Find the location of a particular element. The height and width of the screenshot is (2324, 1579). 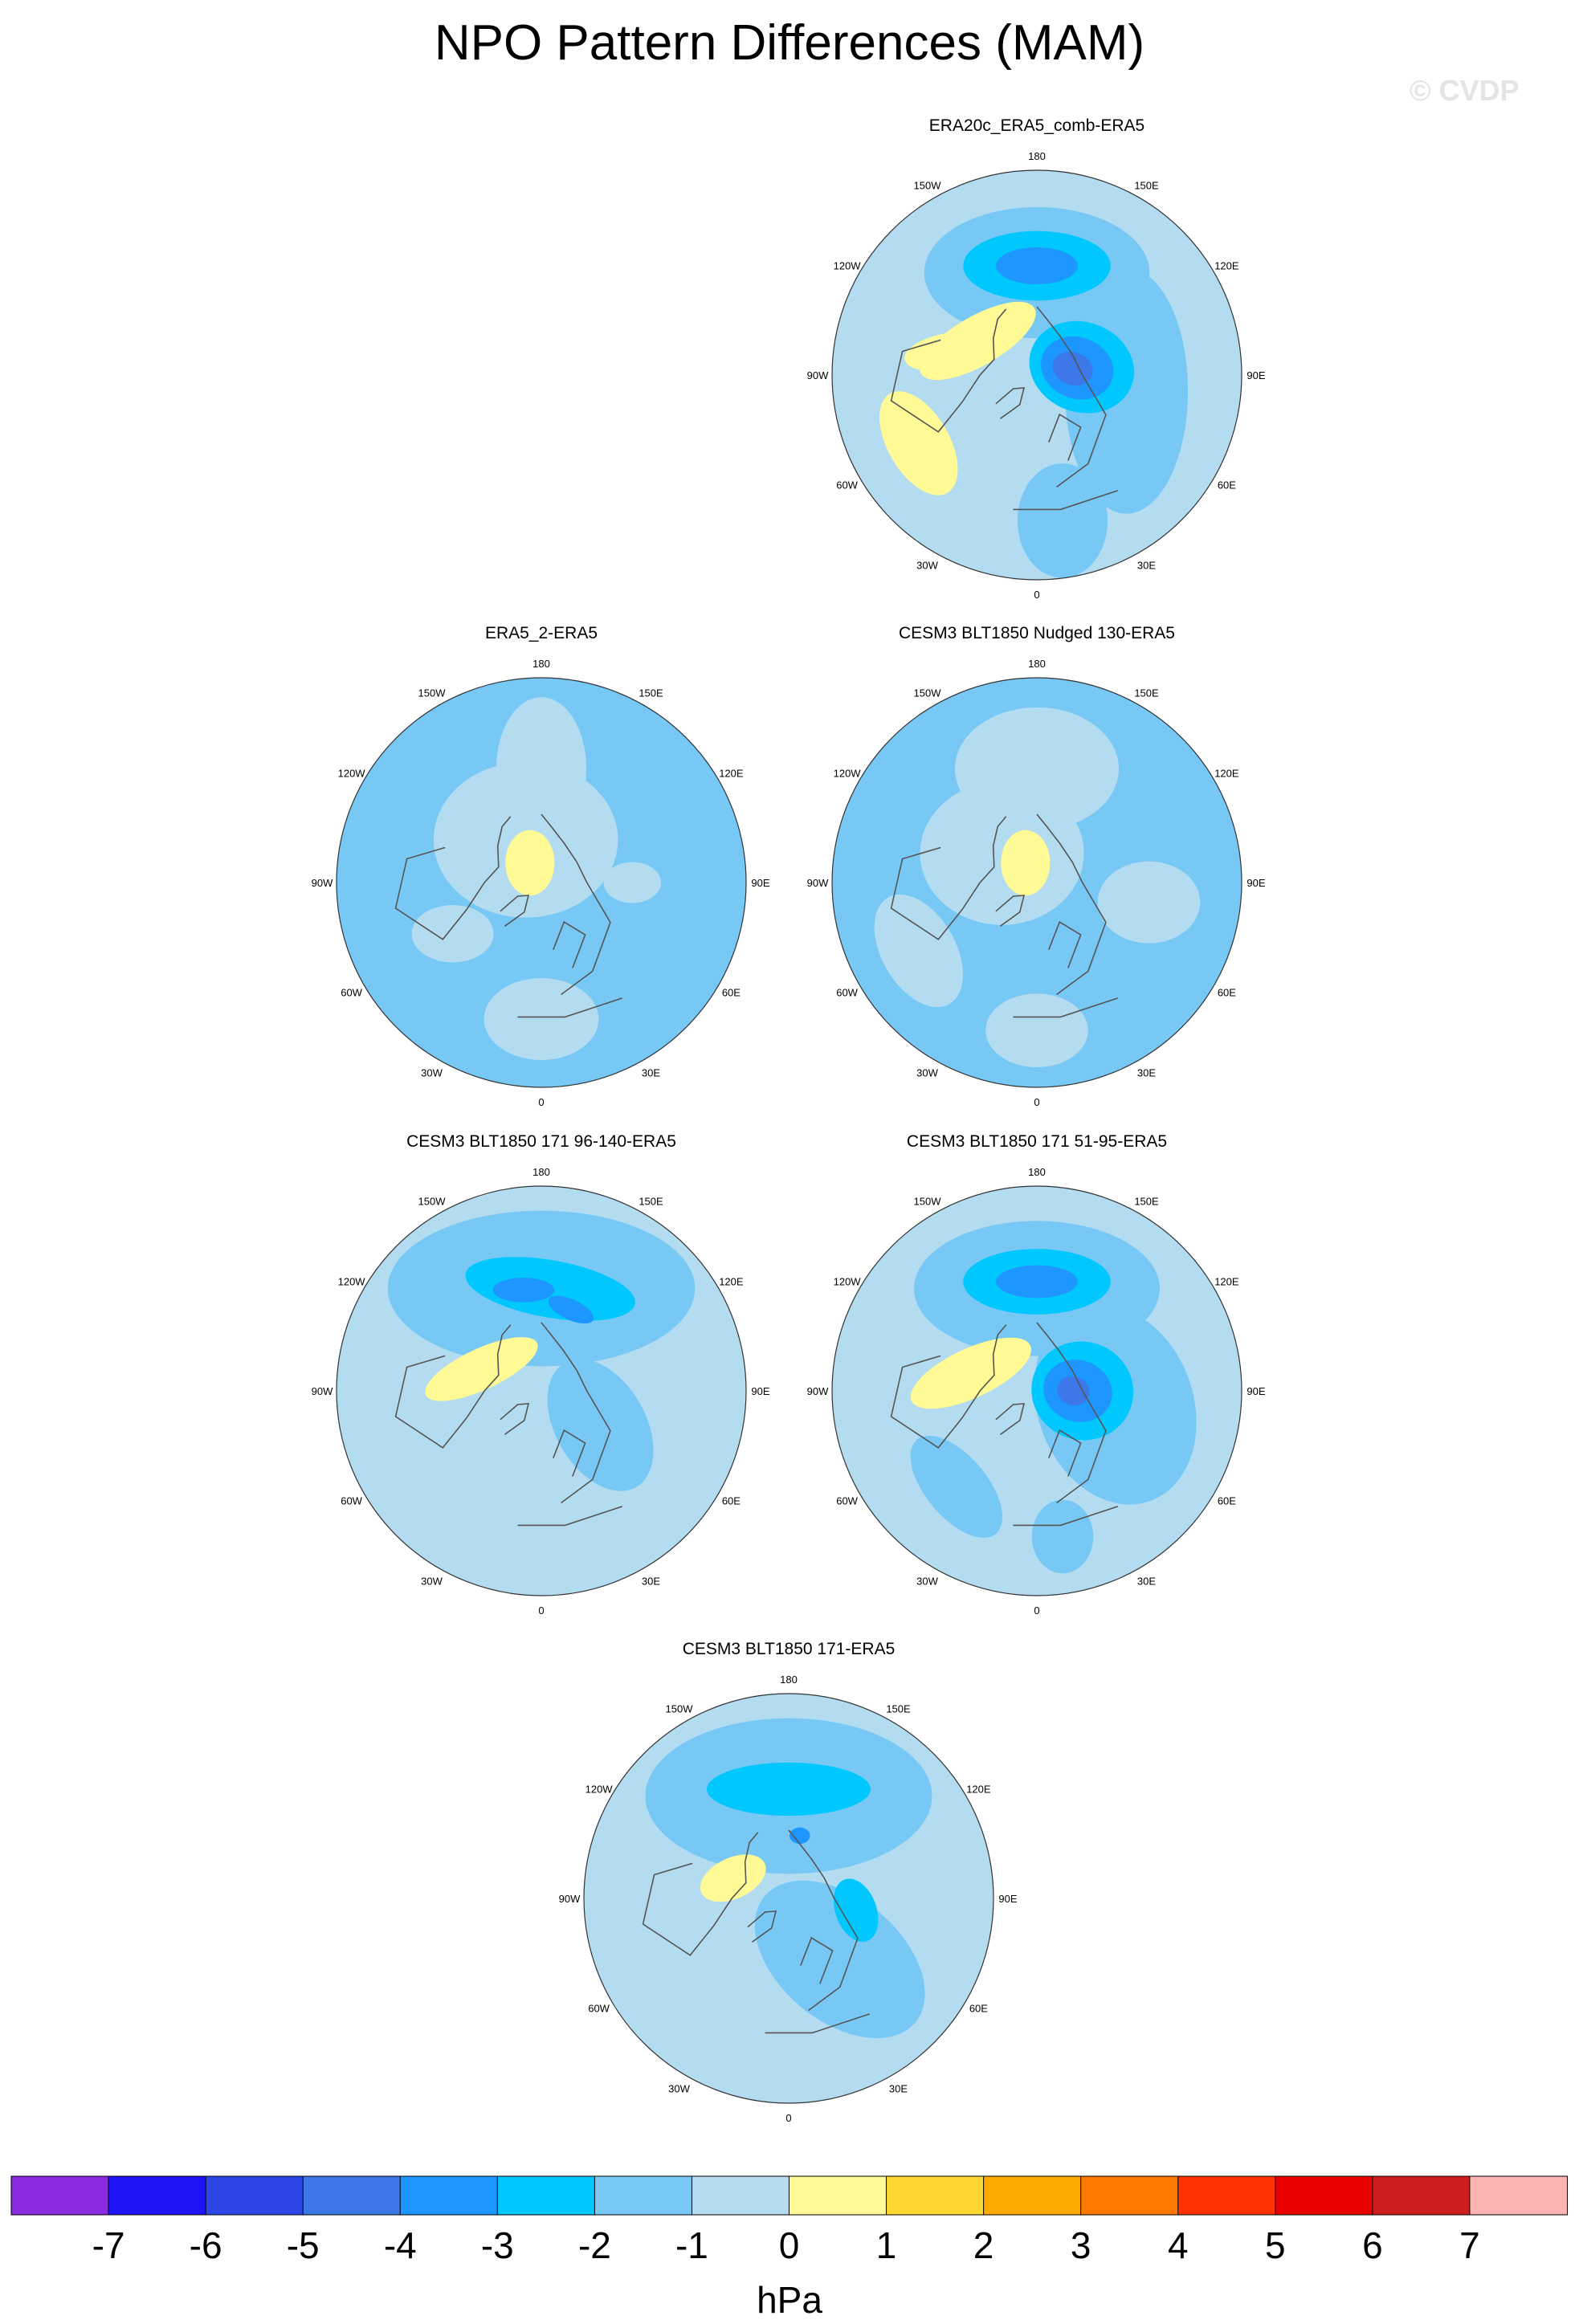

colorbar-tick-label: -5 is located at coordinates (303, 2245).